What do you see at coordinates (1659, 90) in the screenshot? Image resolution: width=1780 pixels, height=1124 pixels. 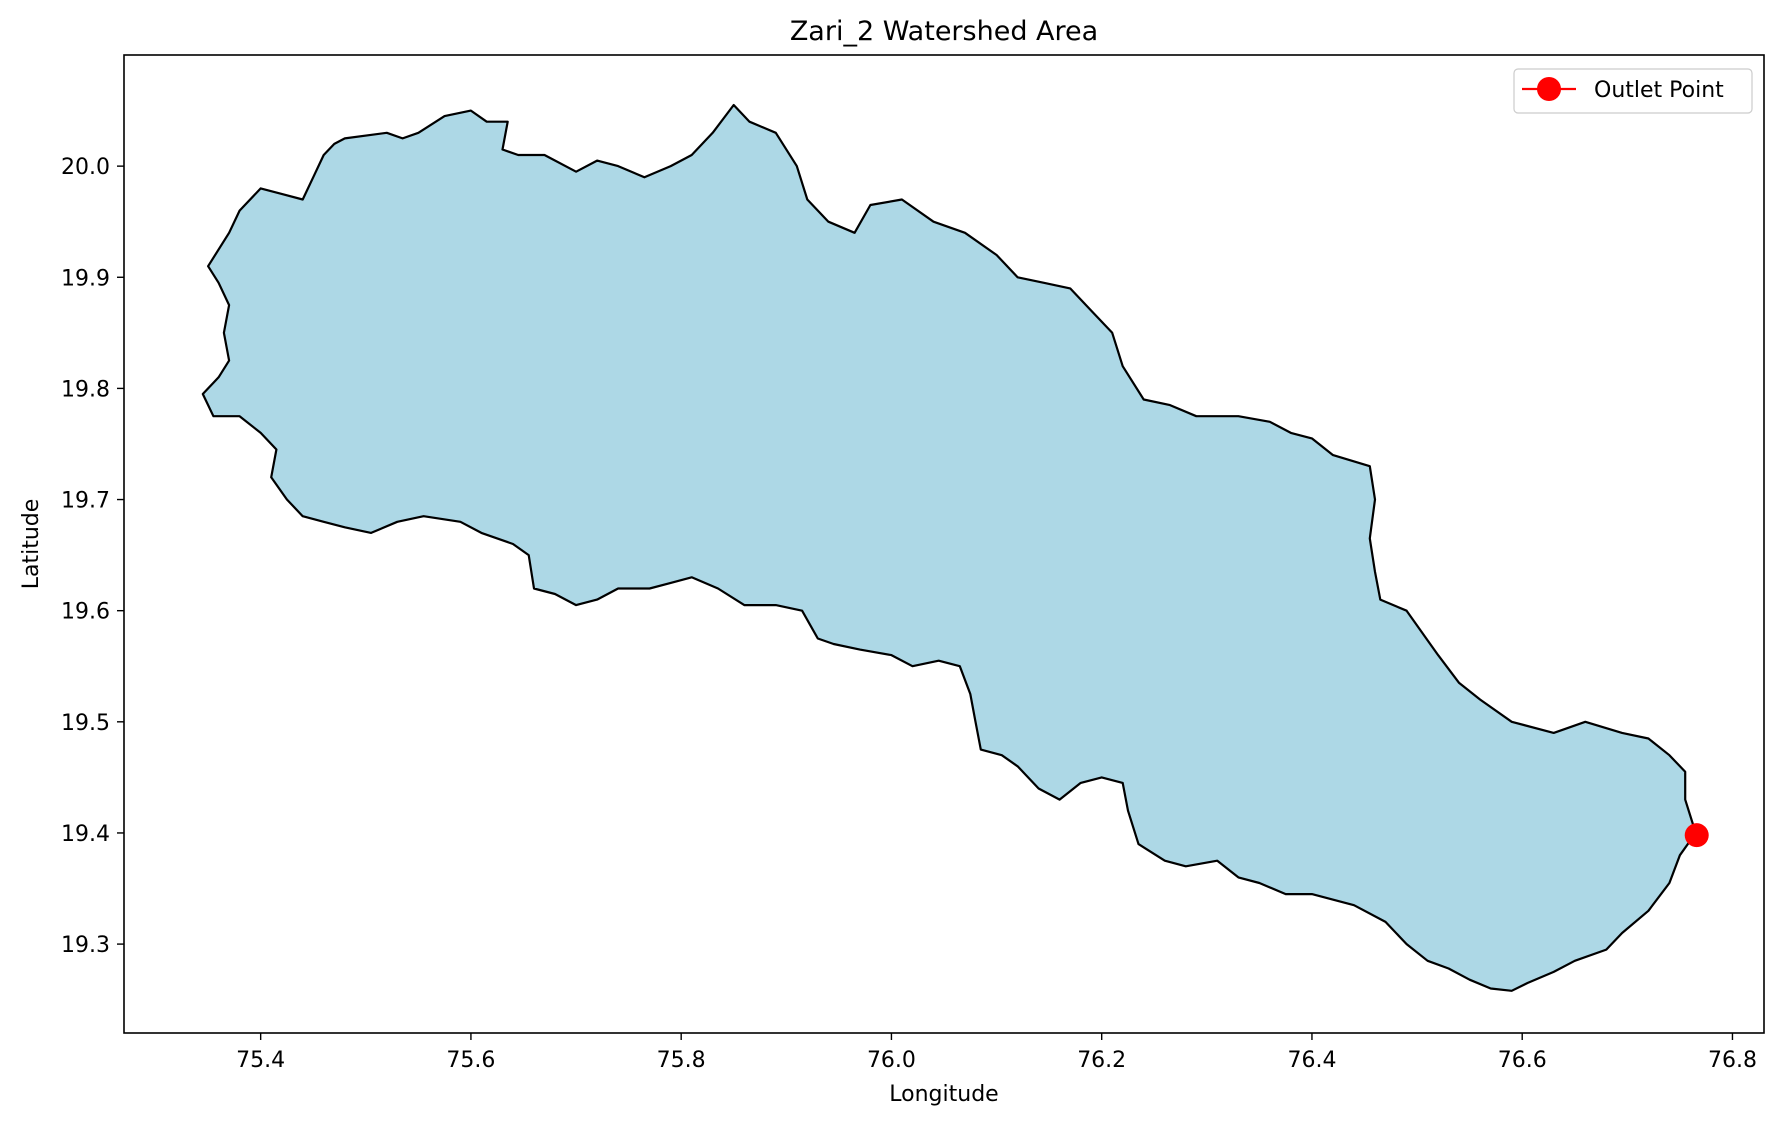 I see `legend-label-outlet-point: Outlet Point` at bounding box center [1659, 90].